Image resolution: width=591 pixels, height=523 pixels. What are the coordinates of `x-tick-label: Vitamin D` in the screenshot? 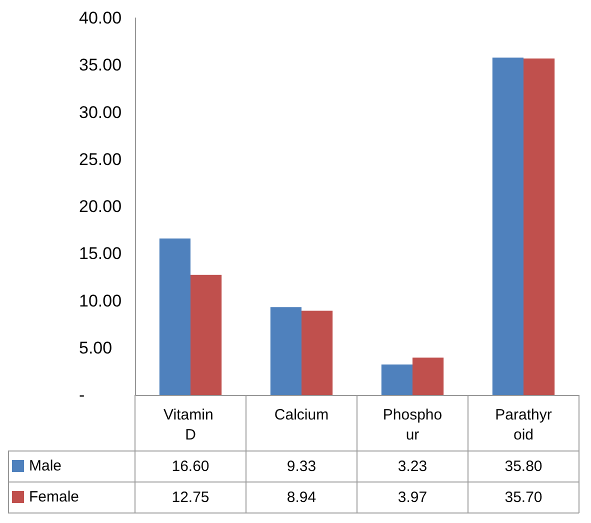 It's located at (191, 425).